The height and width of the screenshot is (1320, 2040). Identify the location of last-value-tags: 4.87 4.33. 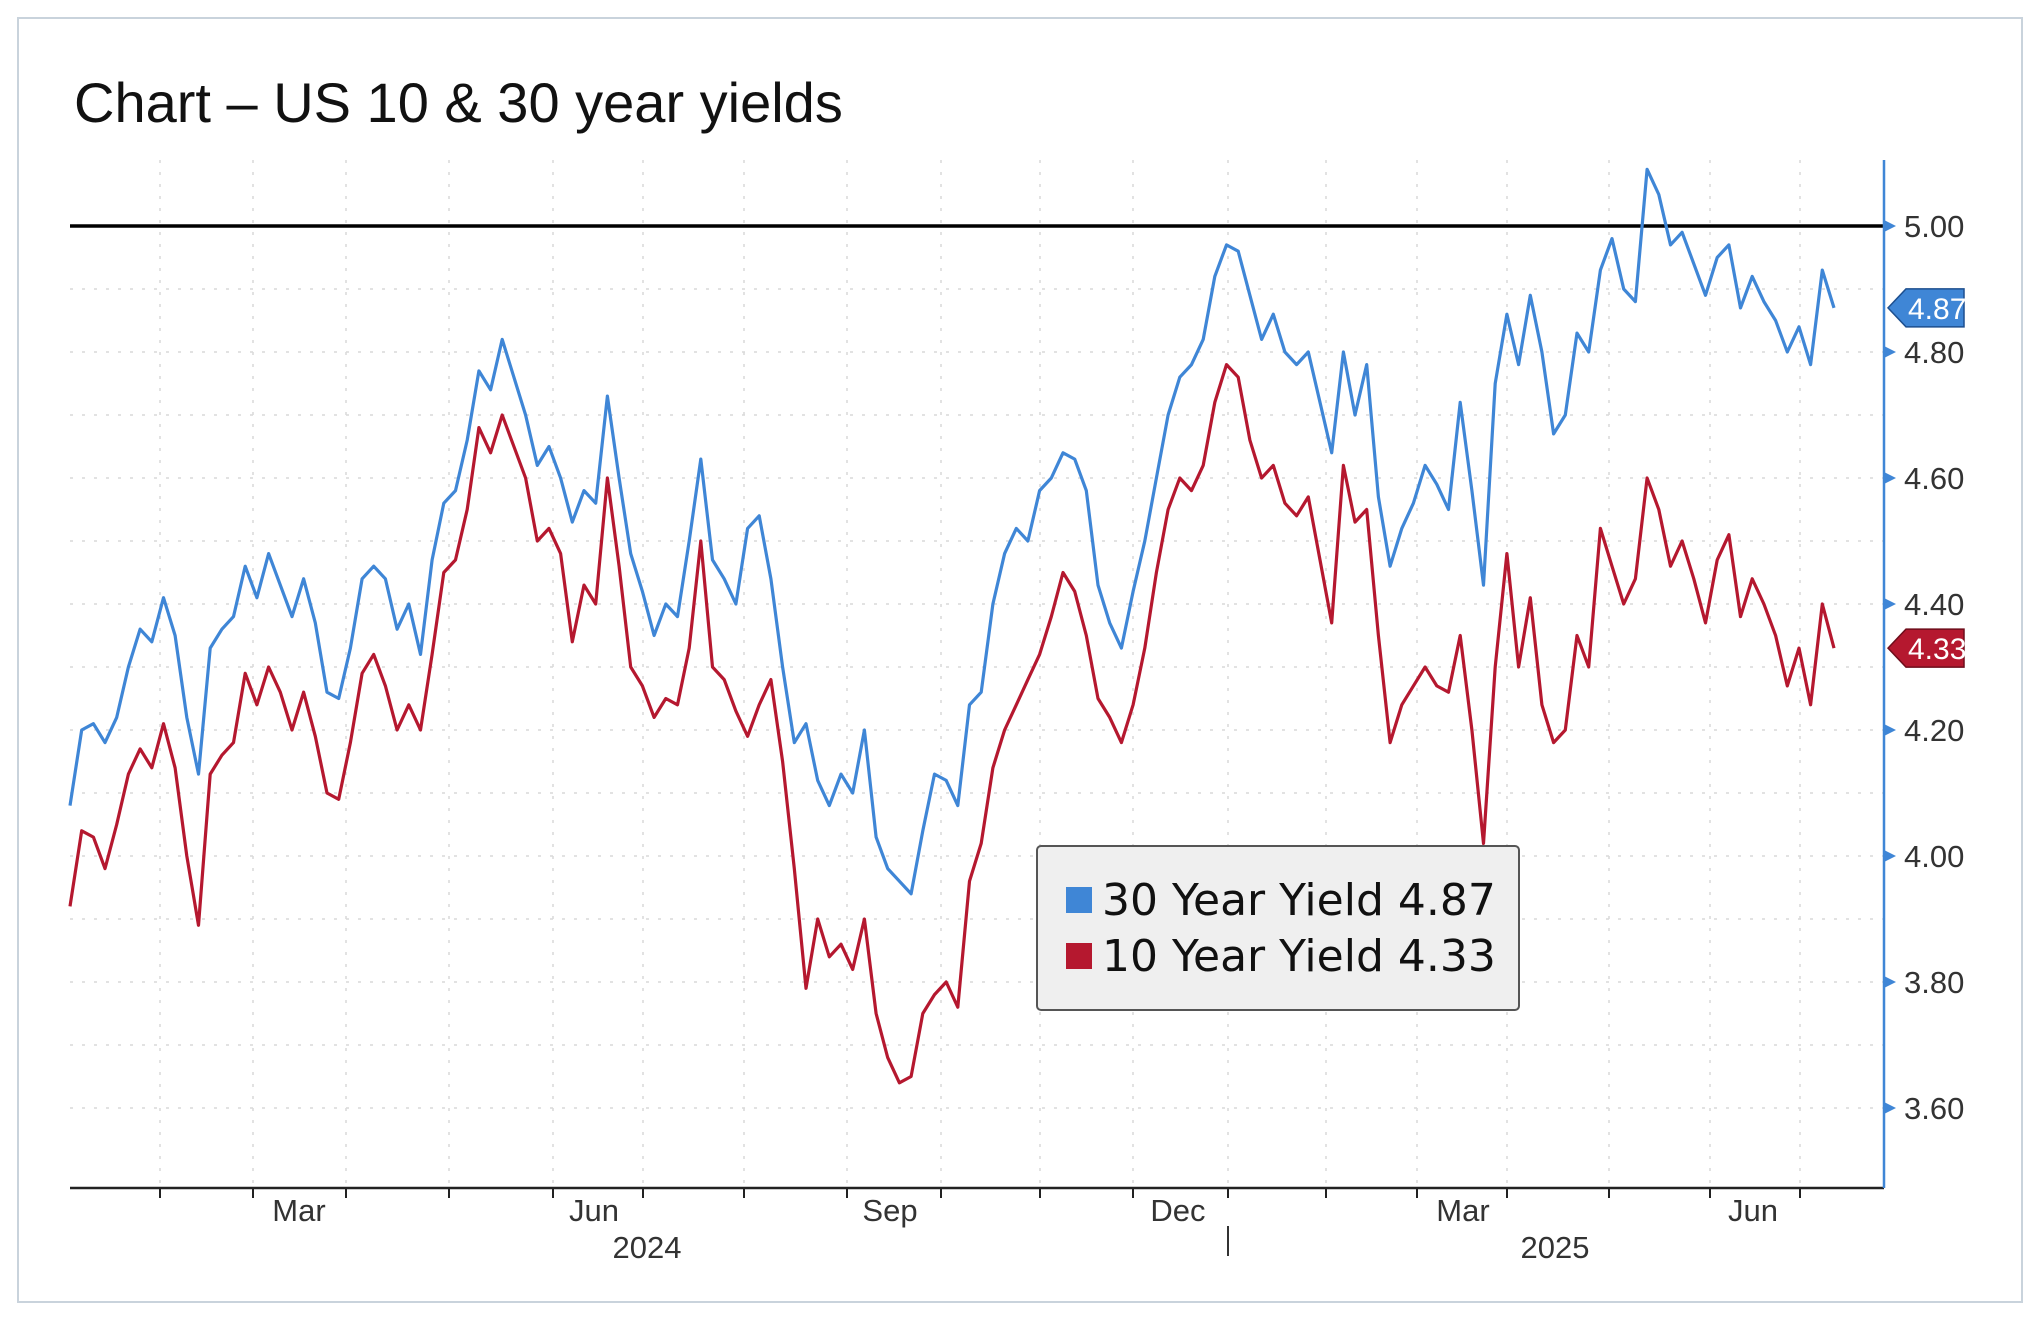
(1926, 478).